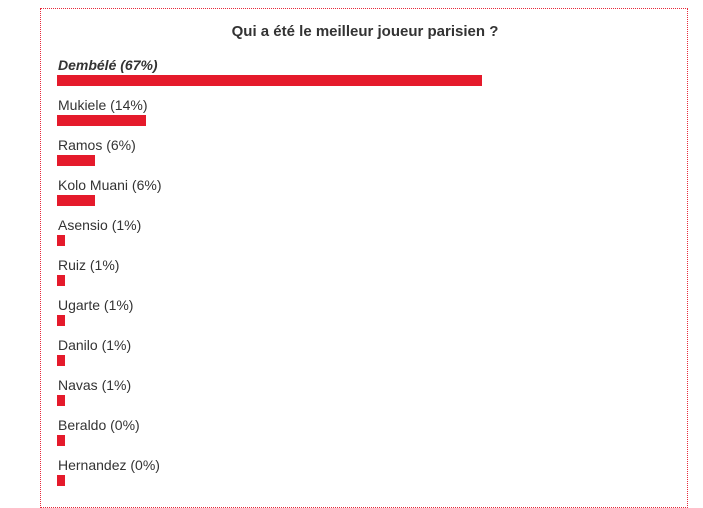  Describe the element at coordinates (337, 357) in the screenshot. I see `poll-option: Danilo (1%)` at that location.